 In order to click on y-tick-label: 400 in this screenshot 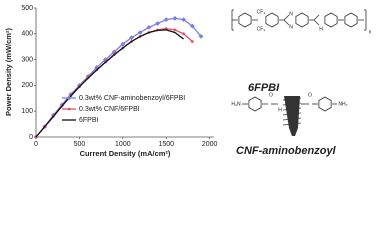, I will do `click(27, 34)`.